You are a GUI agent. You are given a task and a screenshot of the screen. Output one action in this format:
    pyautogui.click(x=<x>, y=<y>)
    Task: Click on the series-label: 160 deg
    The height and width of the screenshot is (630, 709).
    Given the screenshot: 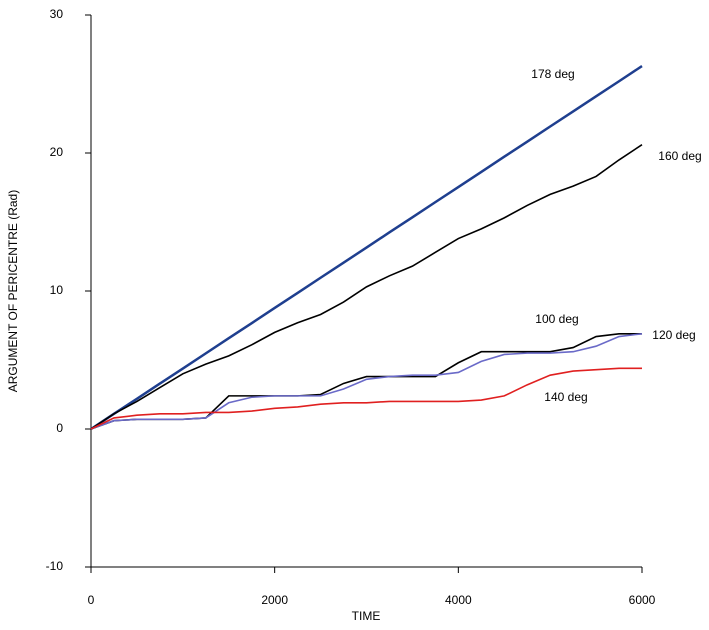 What is the action you would take?
    pyautogui.click(x=679, y=156)
    